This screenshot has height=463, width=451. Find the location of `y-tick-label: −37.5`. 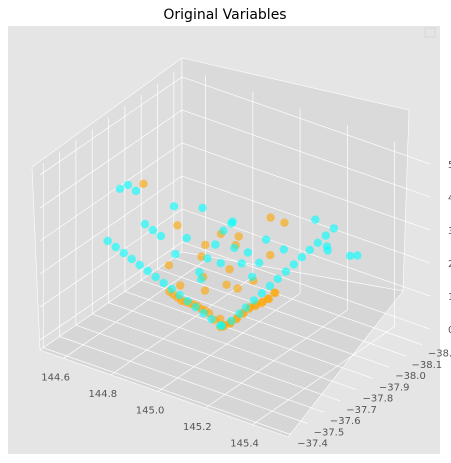

y-tick-label: −37.5 is located at coordinates (329, 432).